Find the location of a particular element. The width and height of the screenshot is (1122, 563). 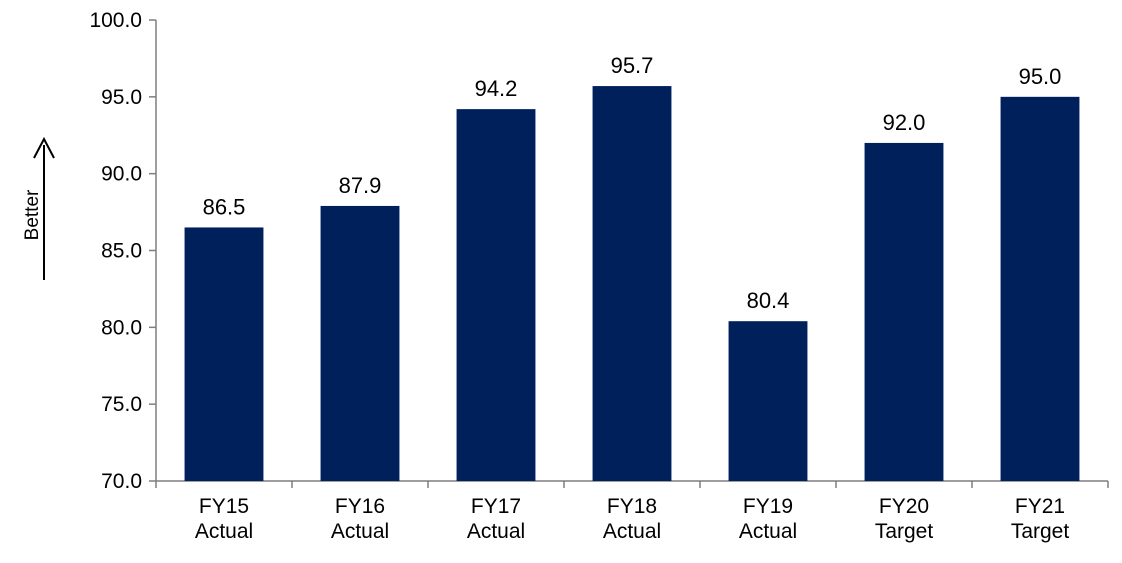

y-tick-label: 85.0 is located at coordinates (121, 251).